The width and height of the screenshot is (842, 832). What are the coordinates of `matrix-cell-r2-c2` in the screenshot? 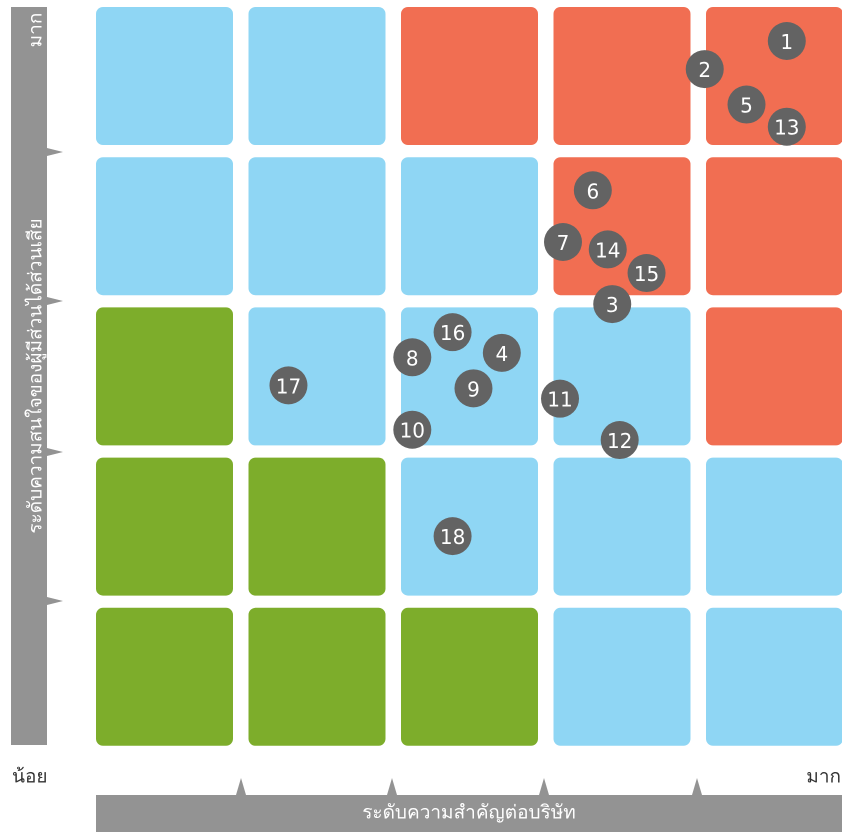 It's located at (317, 226).